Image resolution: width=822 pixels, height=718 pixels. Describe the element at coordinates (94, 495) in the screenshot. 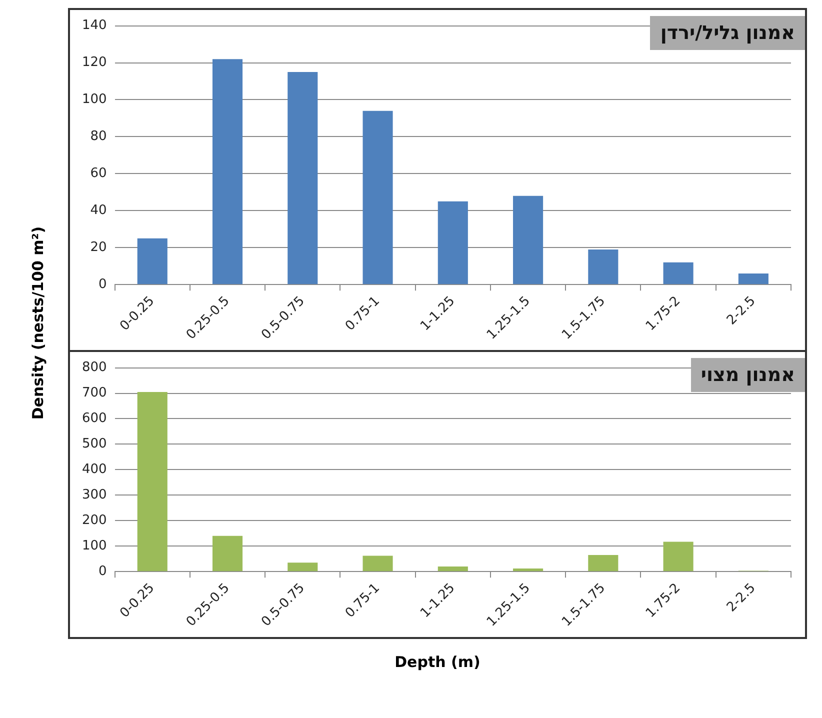

I see `y-tick-label: 300` at that location.